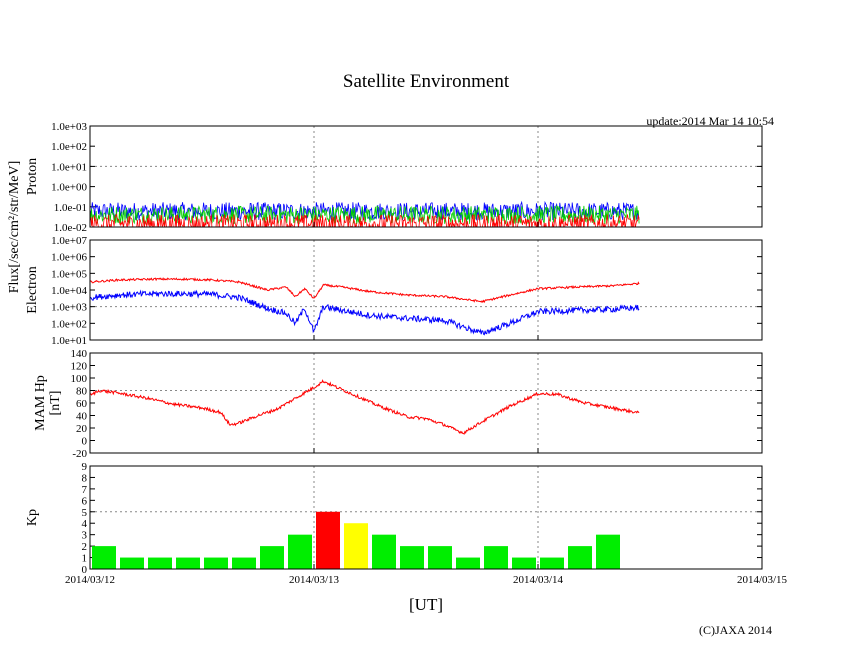 The width and height of the screenshot is (846, 655). What do you see at coordinates (85, 478) in the screenshot?
I see `kp-ytick-label: 8` at bounding box center [85, 478].